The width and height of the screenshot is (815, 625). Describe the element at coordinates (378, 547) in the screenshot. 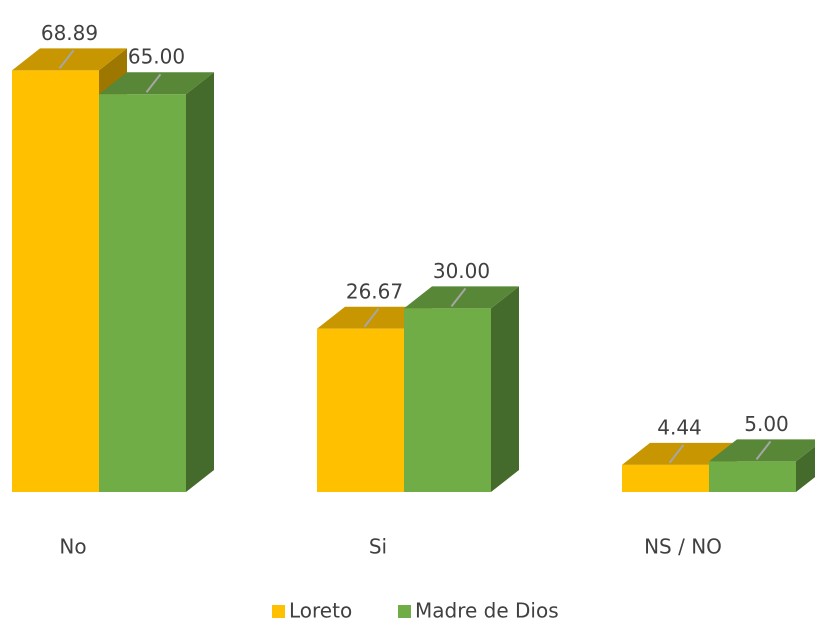

I see `x-tick-label: Si` at that location.